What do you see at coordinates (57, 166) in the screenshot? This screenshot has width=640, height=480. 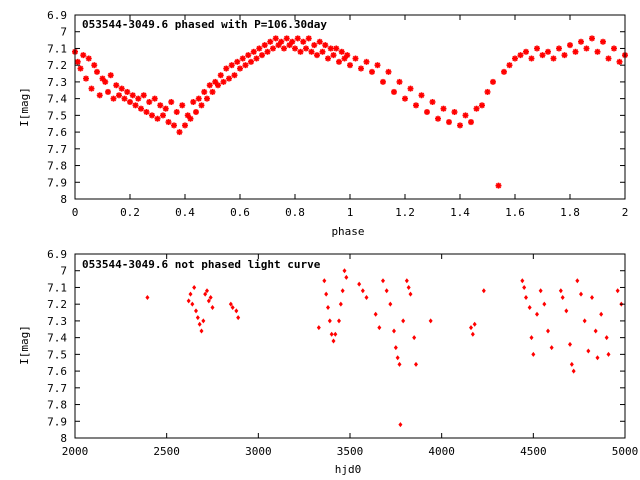 I see `top-y-tick-label: 7.8` at bounding box center [57, 166].